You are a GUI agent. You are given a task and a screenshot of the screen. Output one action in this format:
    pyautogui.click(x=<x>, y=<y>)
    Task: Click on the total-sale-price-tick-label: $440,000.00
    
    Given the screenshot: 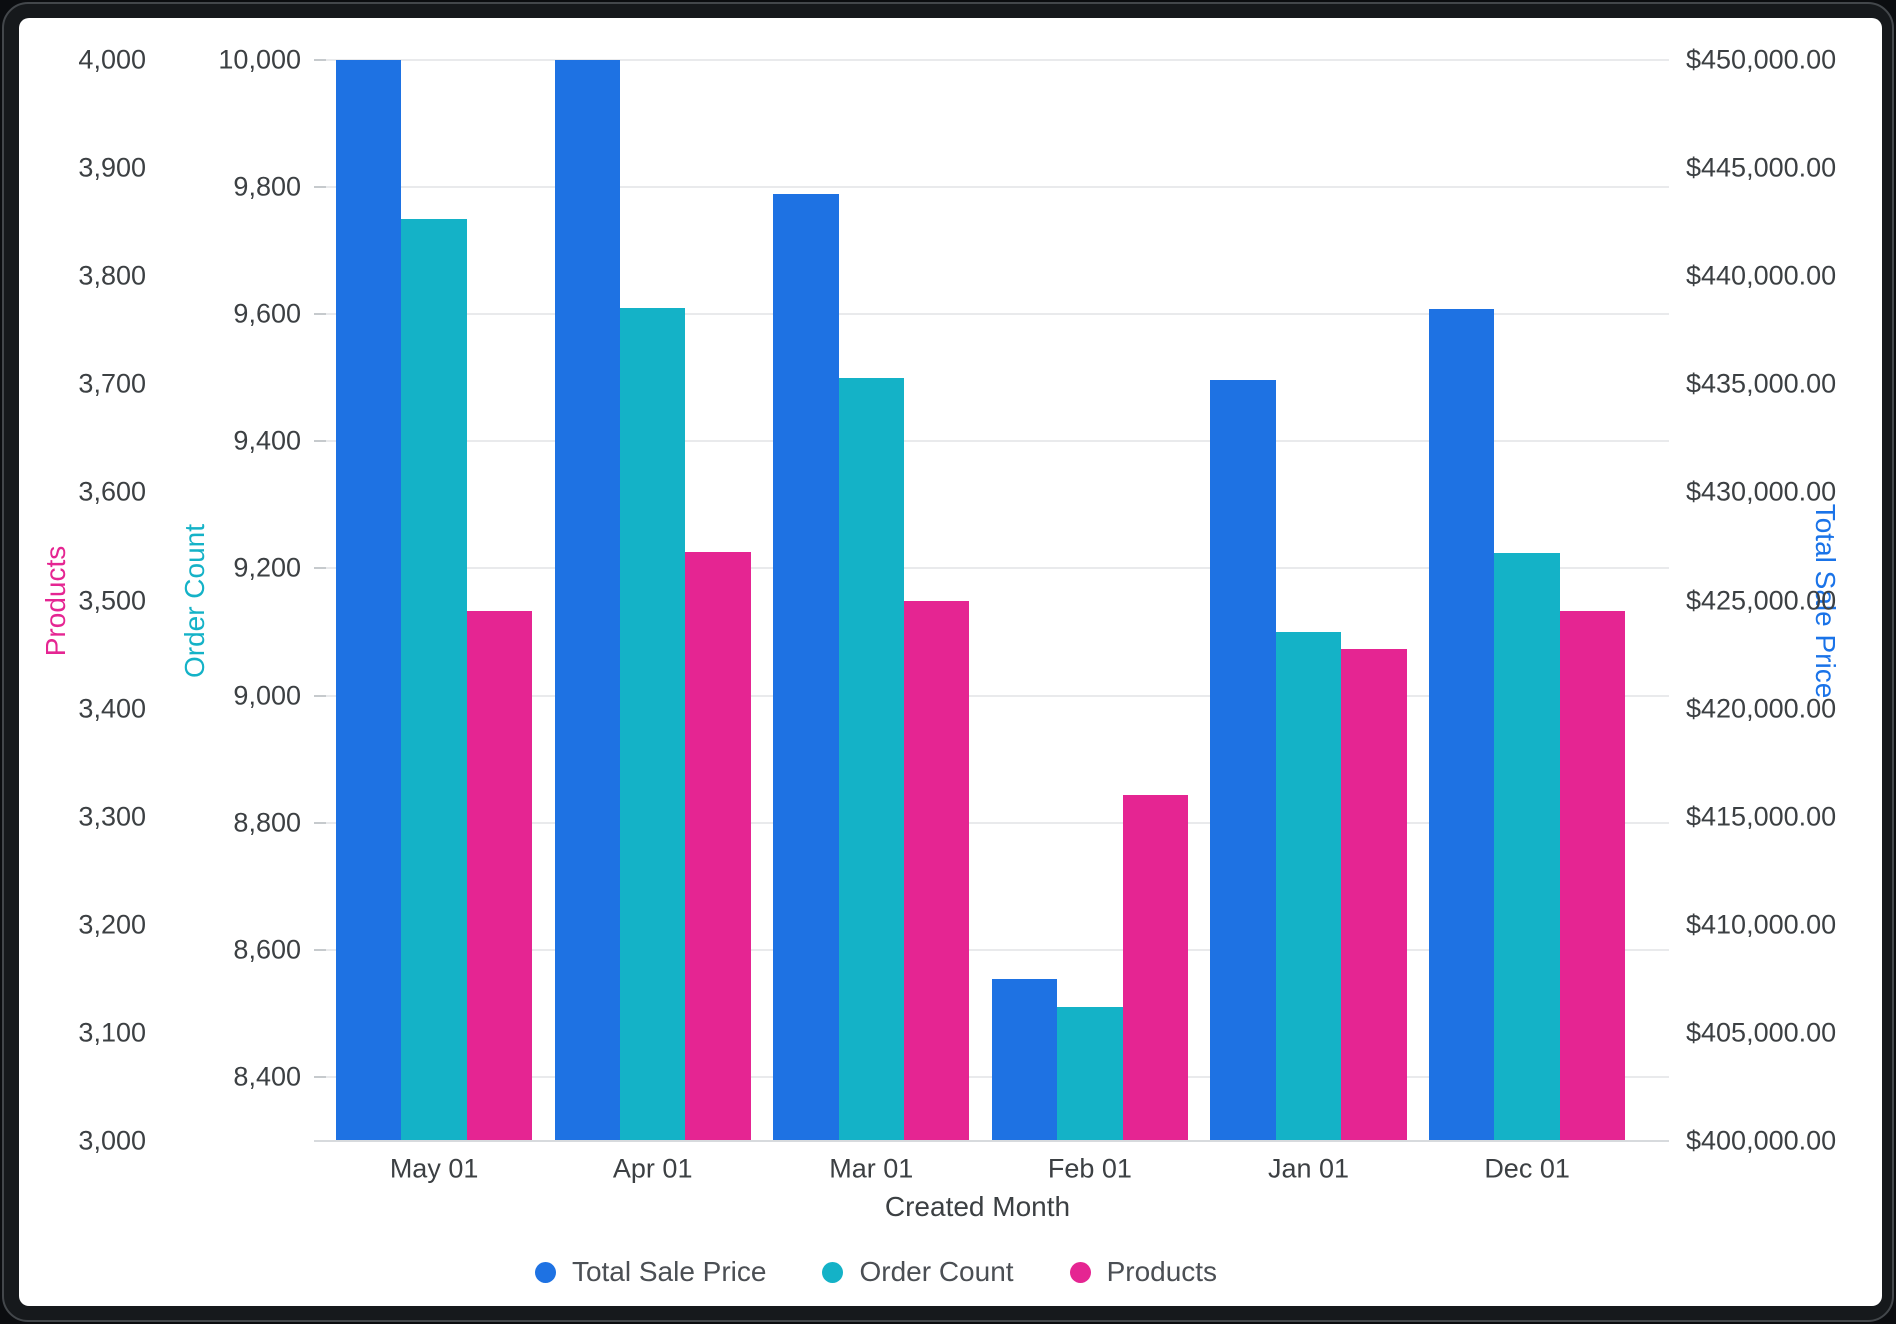 What is the action you would take?
    pyautogui.click(x=1761, y=275)
    